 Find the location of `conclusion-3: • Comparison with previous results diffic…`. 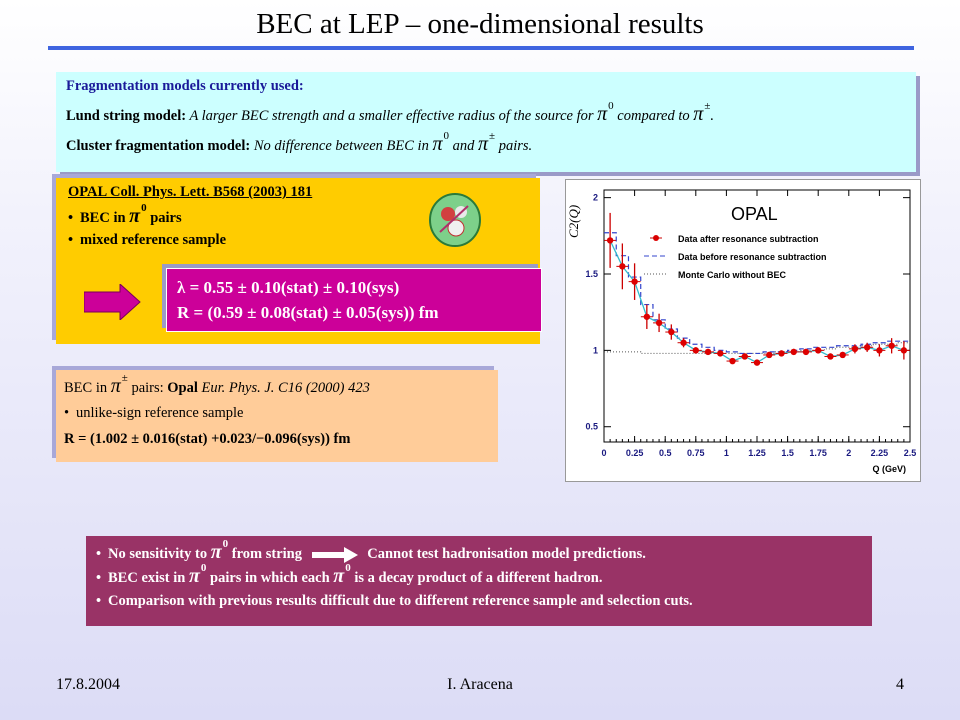

conclusion-3: • Comparison with previous results diffic… is located at coordinates (394, 601).